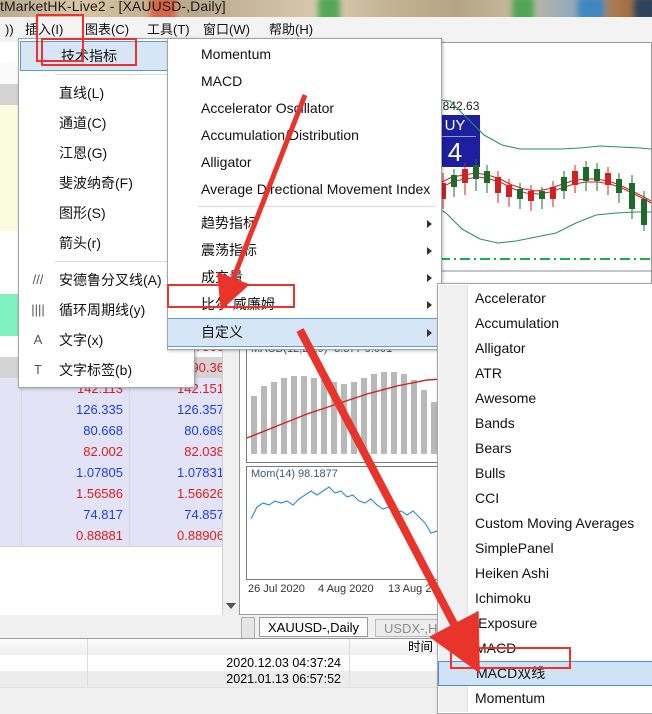 Image resolution: width=652 pixels, height=714 pixels. Describe the element at coordinates (113, 7) in the screenshot. I see `page-title: tMarketHK-Live2 - [XAUUSD-,Daily]` at that location.